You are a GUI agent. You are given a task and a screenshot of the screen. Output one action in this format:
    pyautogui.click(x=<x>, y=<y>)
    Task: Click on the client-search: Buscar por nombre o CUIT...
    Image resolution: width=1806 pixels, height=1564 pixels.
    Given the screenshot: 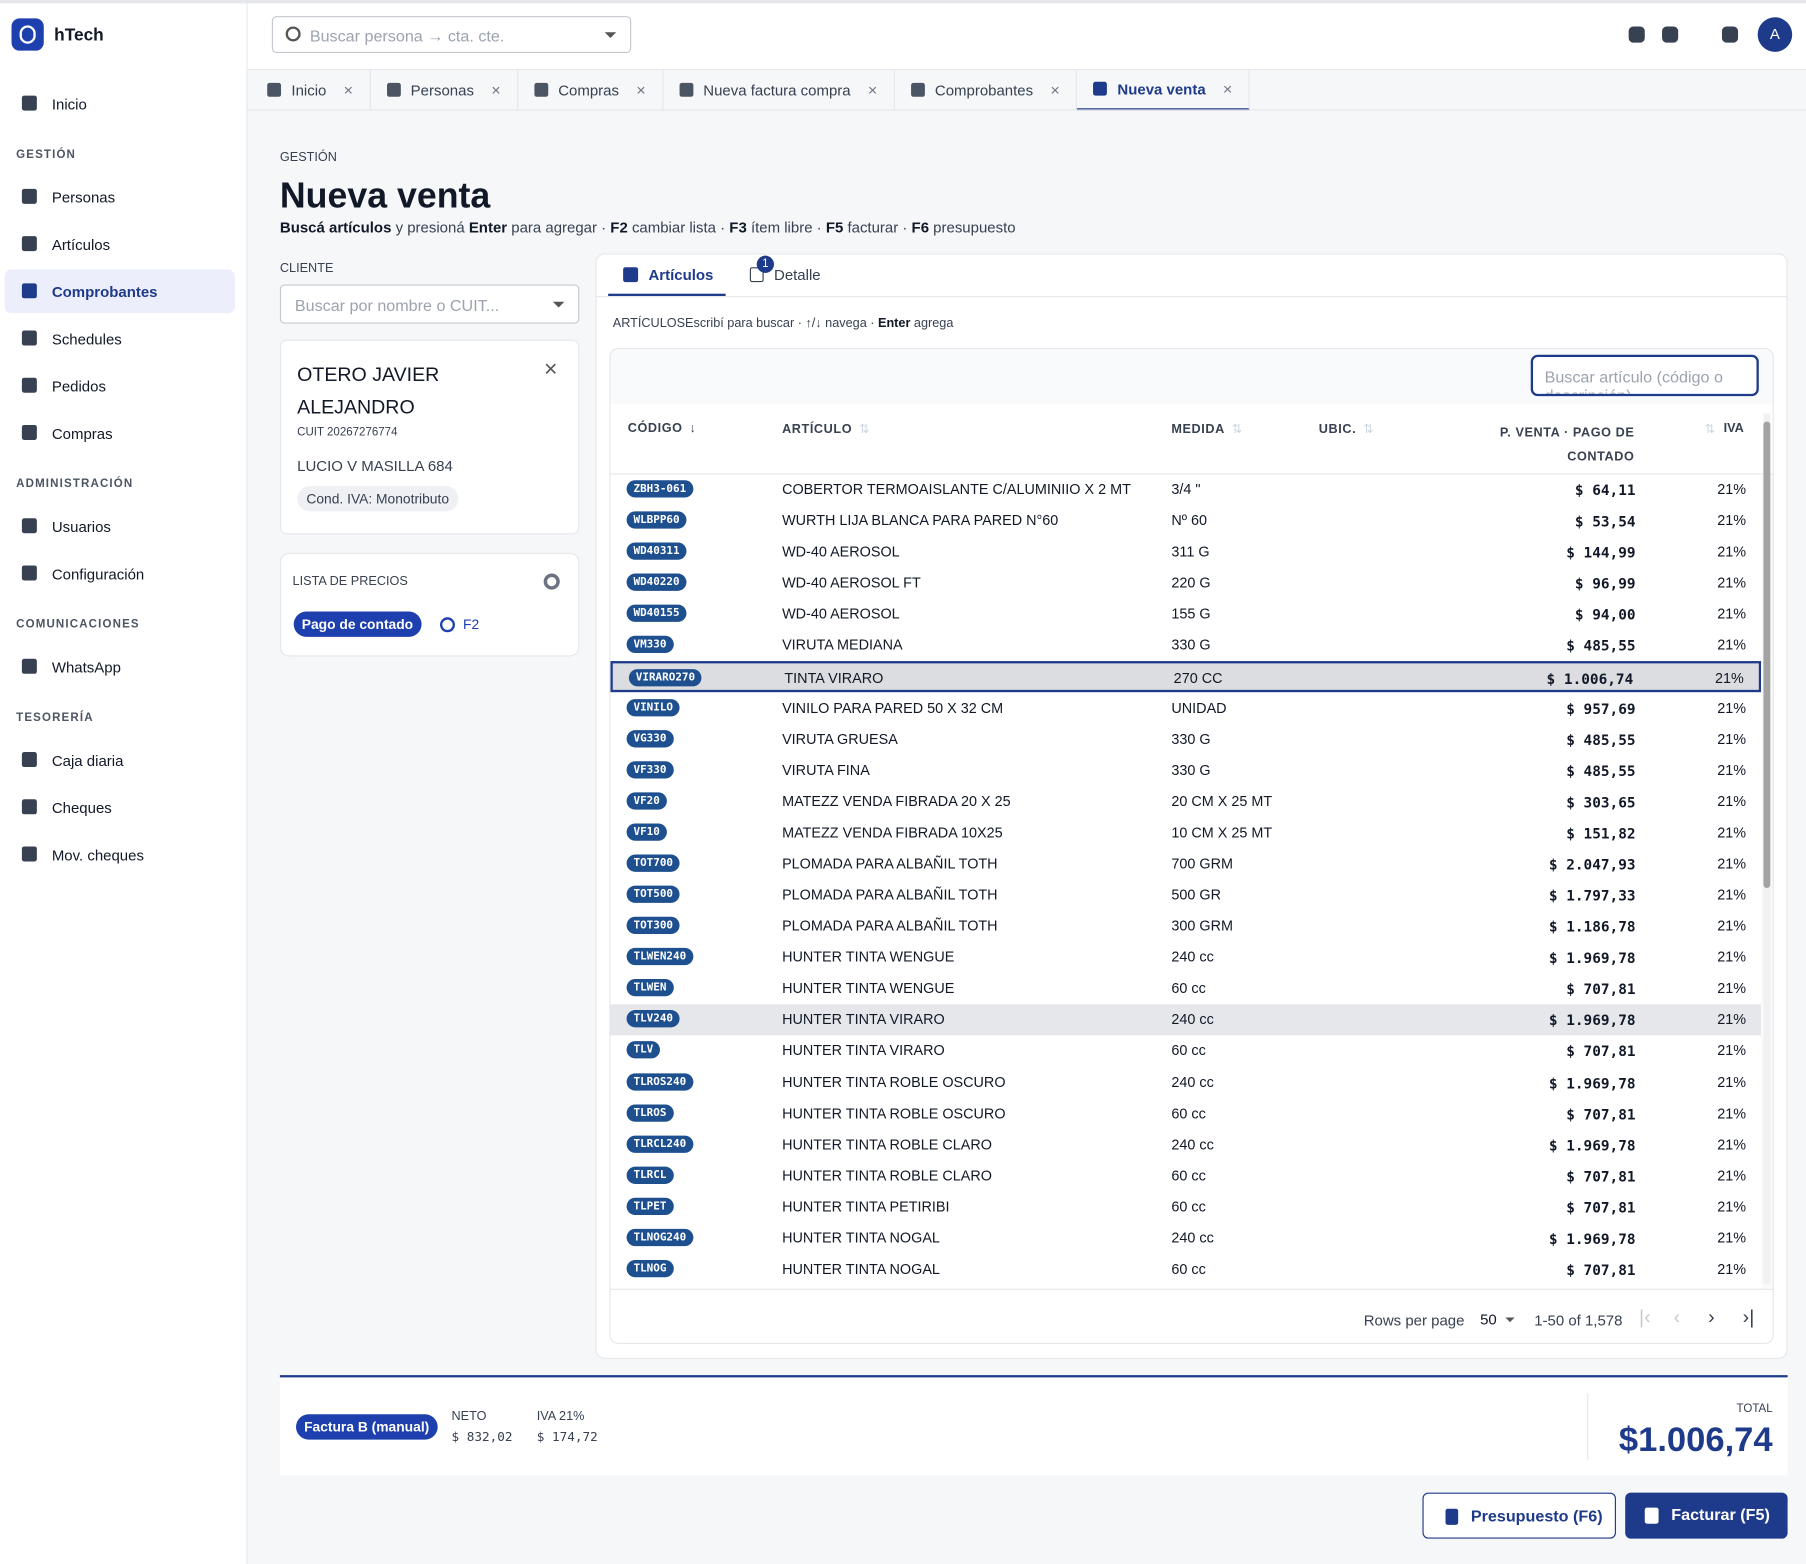 What is the action you would take?
    pyautogui.click(x=429, y=304)
    